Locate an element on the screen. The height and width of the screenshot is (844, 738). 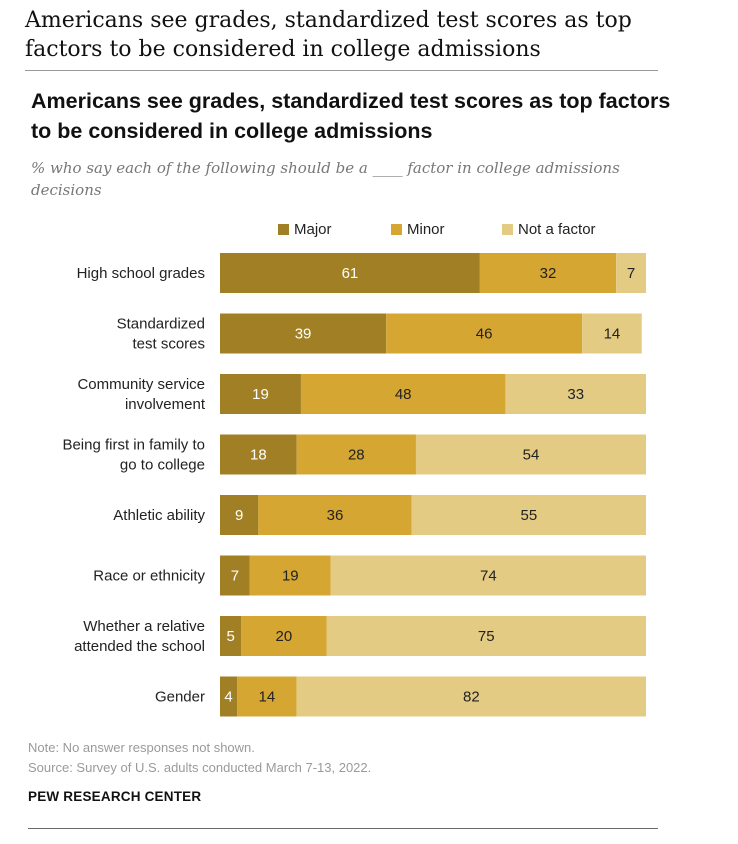
data-label-minor: 20 is located at coordinates (284, 636).